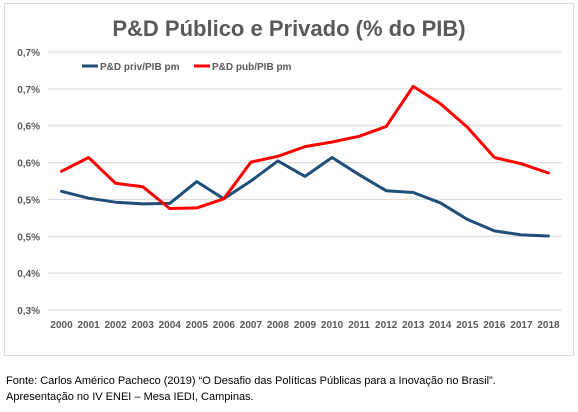 The height and width of the screenshot is (412, 578). What do you see at coordinates (359, 325) in the screenshot?
I see `x-tick-label: 2011` at bounding box center [359, 325].